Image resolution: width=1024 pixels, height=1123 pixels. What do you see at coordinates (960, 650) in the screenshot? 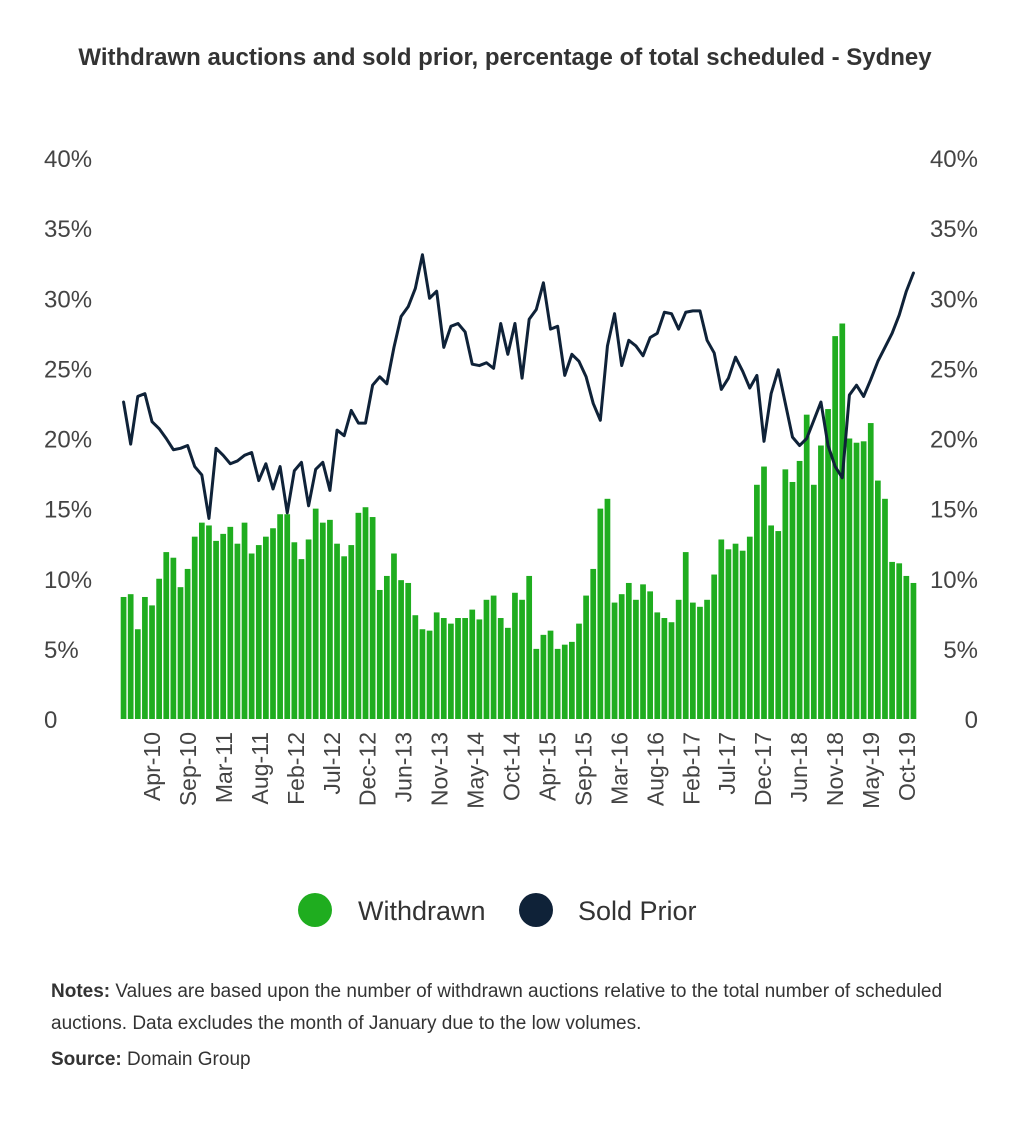
I see `right-y-tick-label: 5%` at bounding box center [960, 650].